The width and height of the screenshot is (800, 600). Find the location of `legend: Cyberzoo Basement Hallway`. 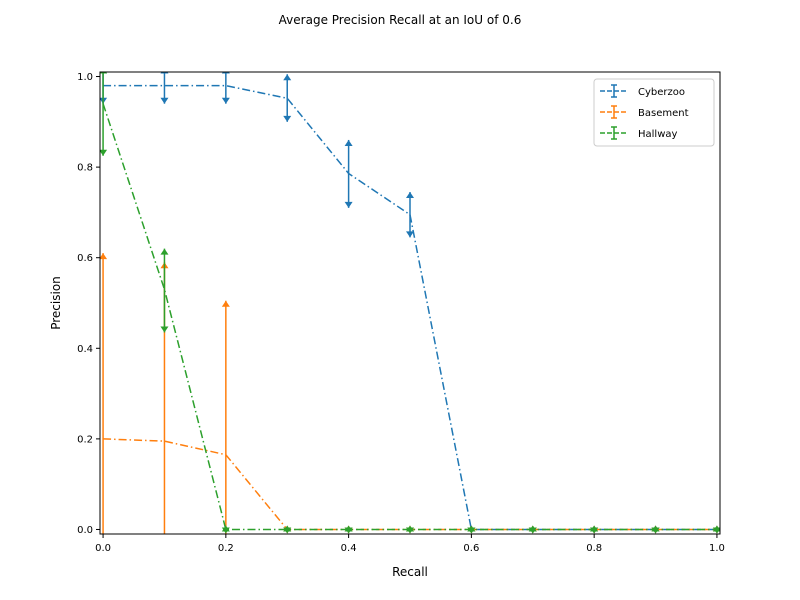

legend: Cyberzoo Basement Hallway is located at coordinates (654, 112).